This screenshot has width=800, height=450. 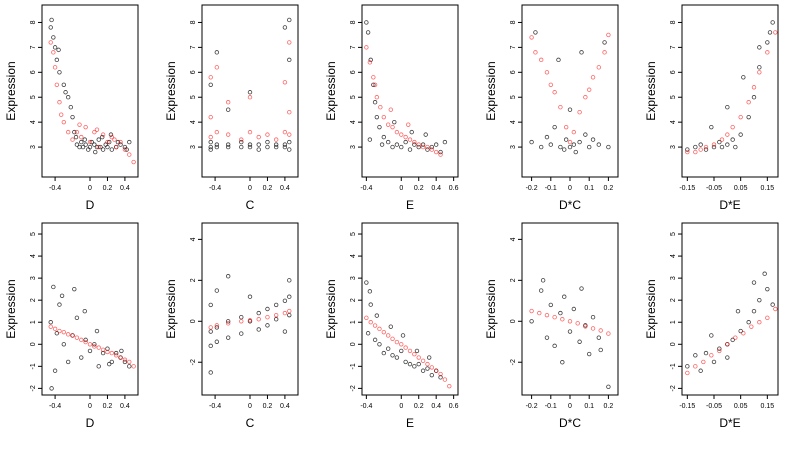 What do you see at coordinates (609, 188) in the screenshot?
I see `x-tick-label: 0.2` at bounding box center [609, 188].